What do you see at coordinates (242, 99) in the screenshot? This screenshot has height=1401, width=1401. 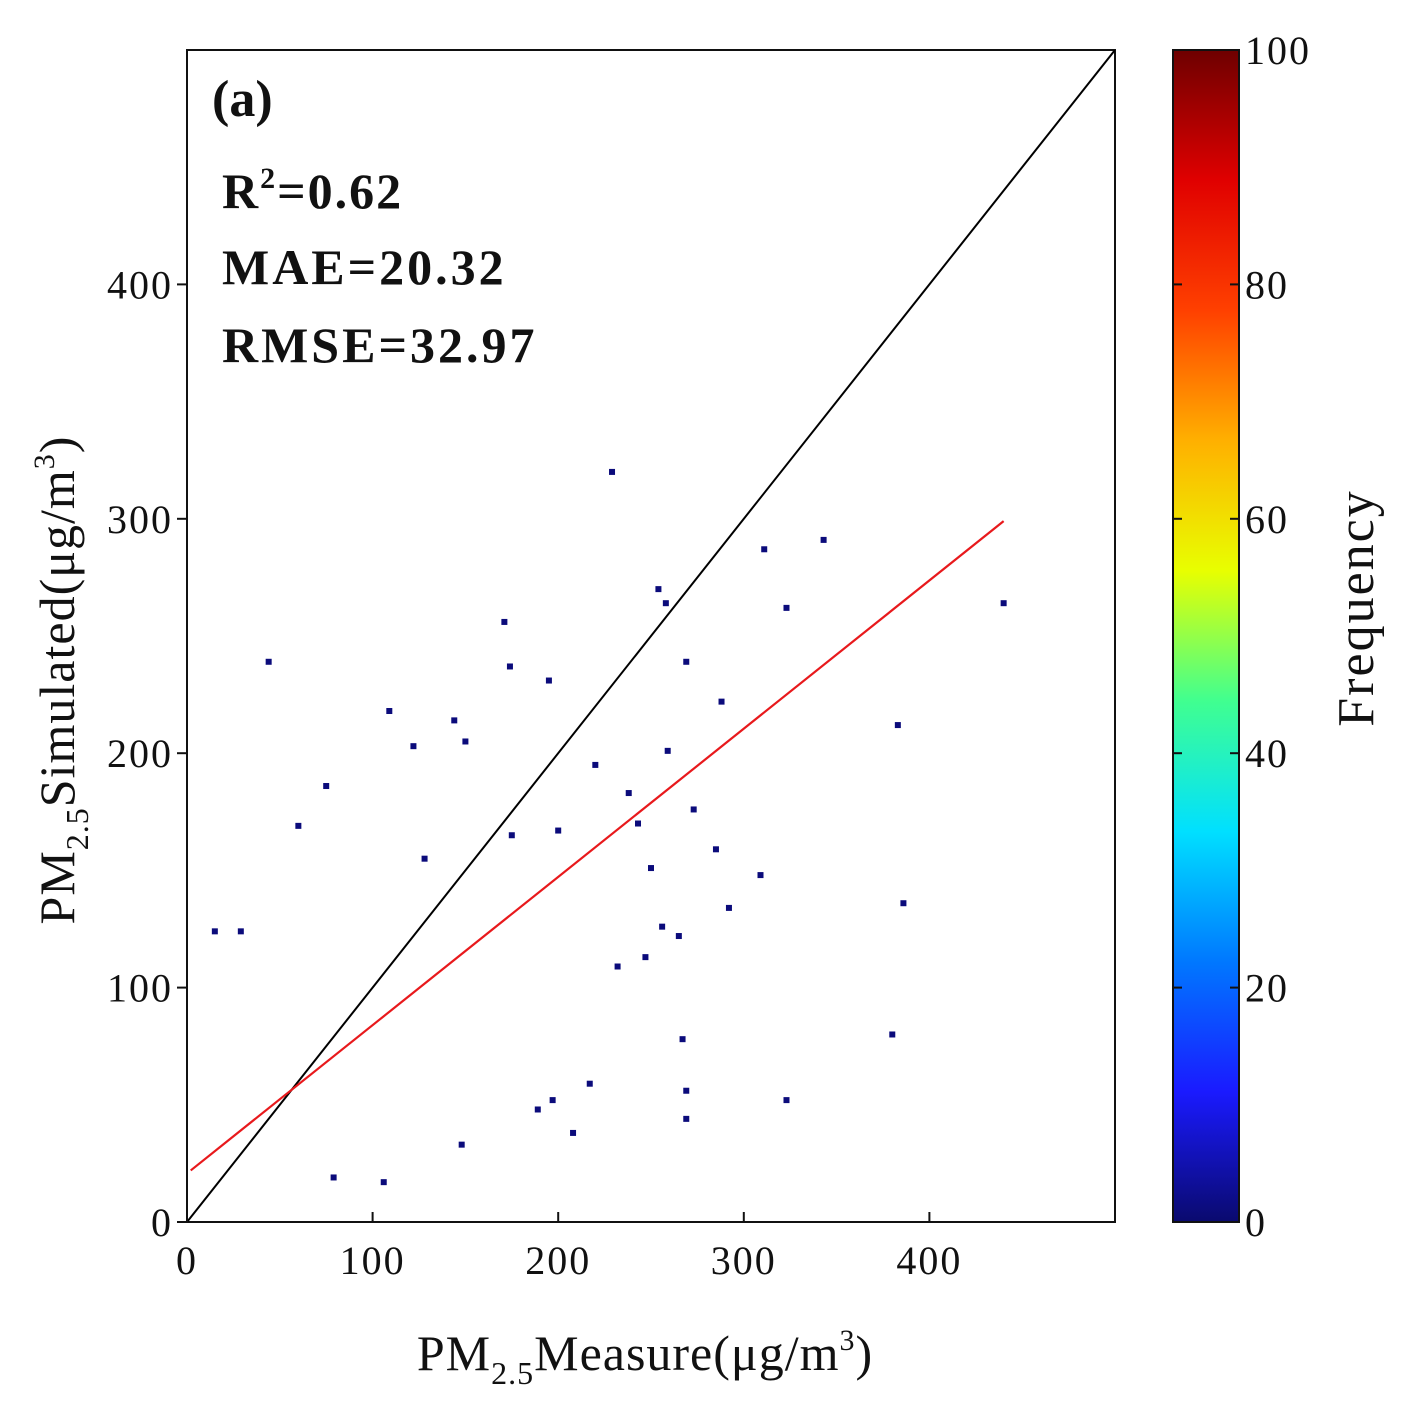 I see `panel-label: (a)` at bounding box center [242, 99].